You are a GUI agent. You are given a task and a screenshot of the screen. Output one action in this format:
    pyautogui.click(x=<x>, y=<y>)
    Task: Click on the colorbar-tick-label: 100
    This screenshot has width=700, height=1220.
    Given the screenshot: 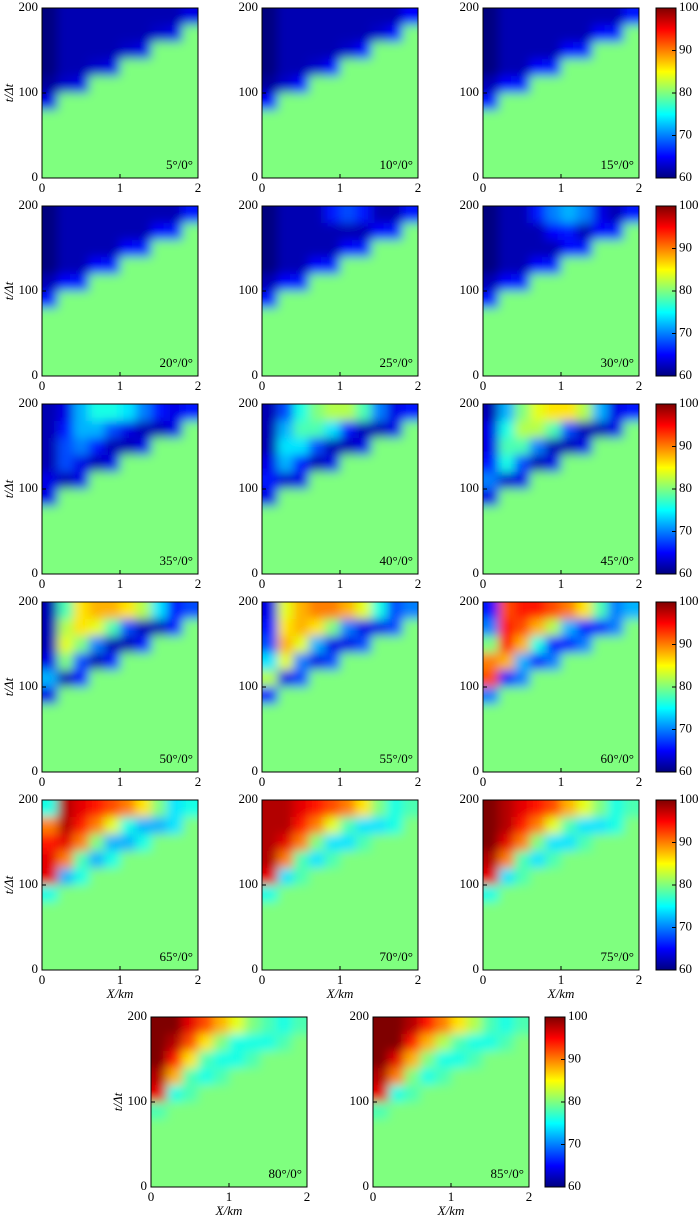 What is the action you would take?
    pyautogui.click(x=578, y=1015)
    